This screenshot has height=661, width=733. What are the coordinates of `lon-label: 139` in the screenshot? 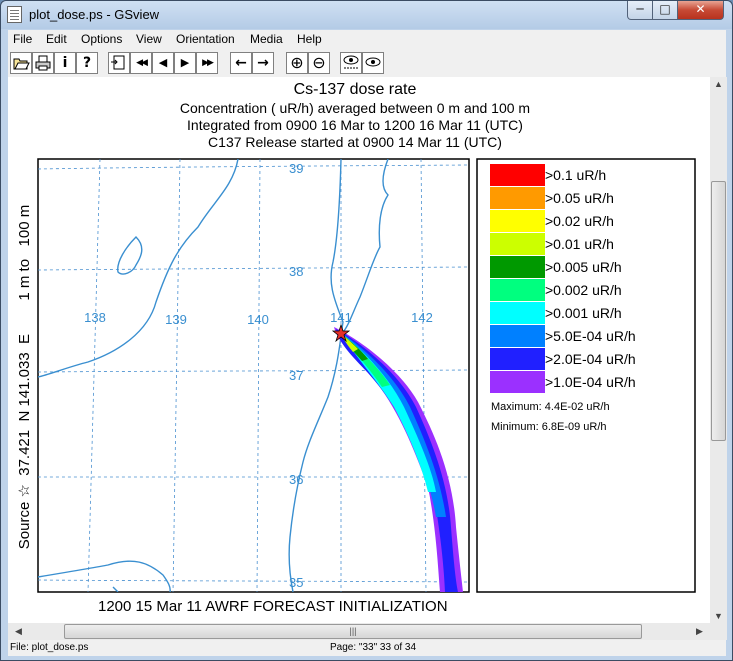 It's located at (176, 319).